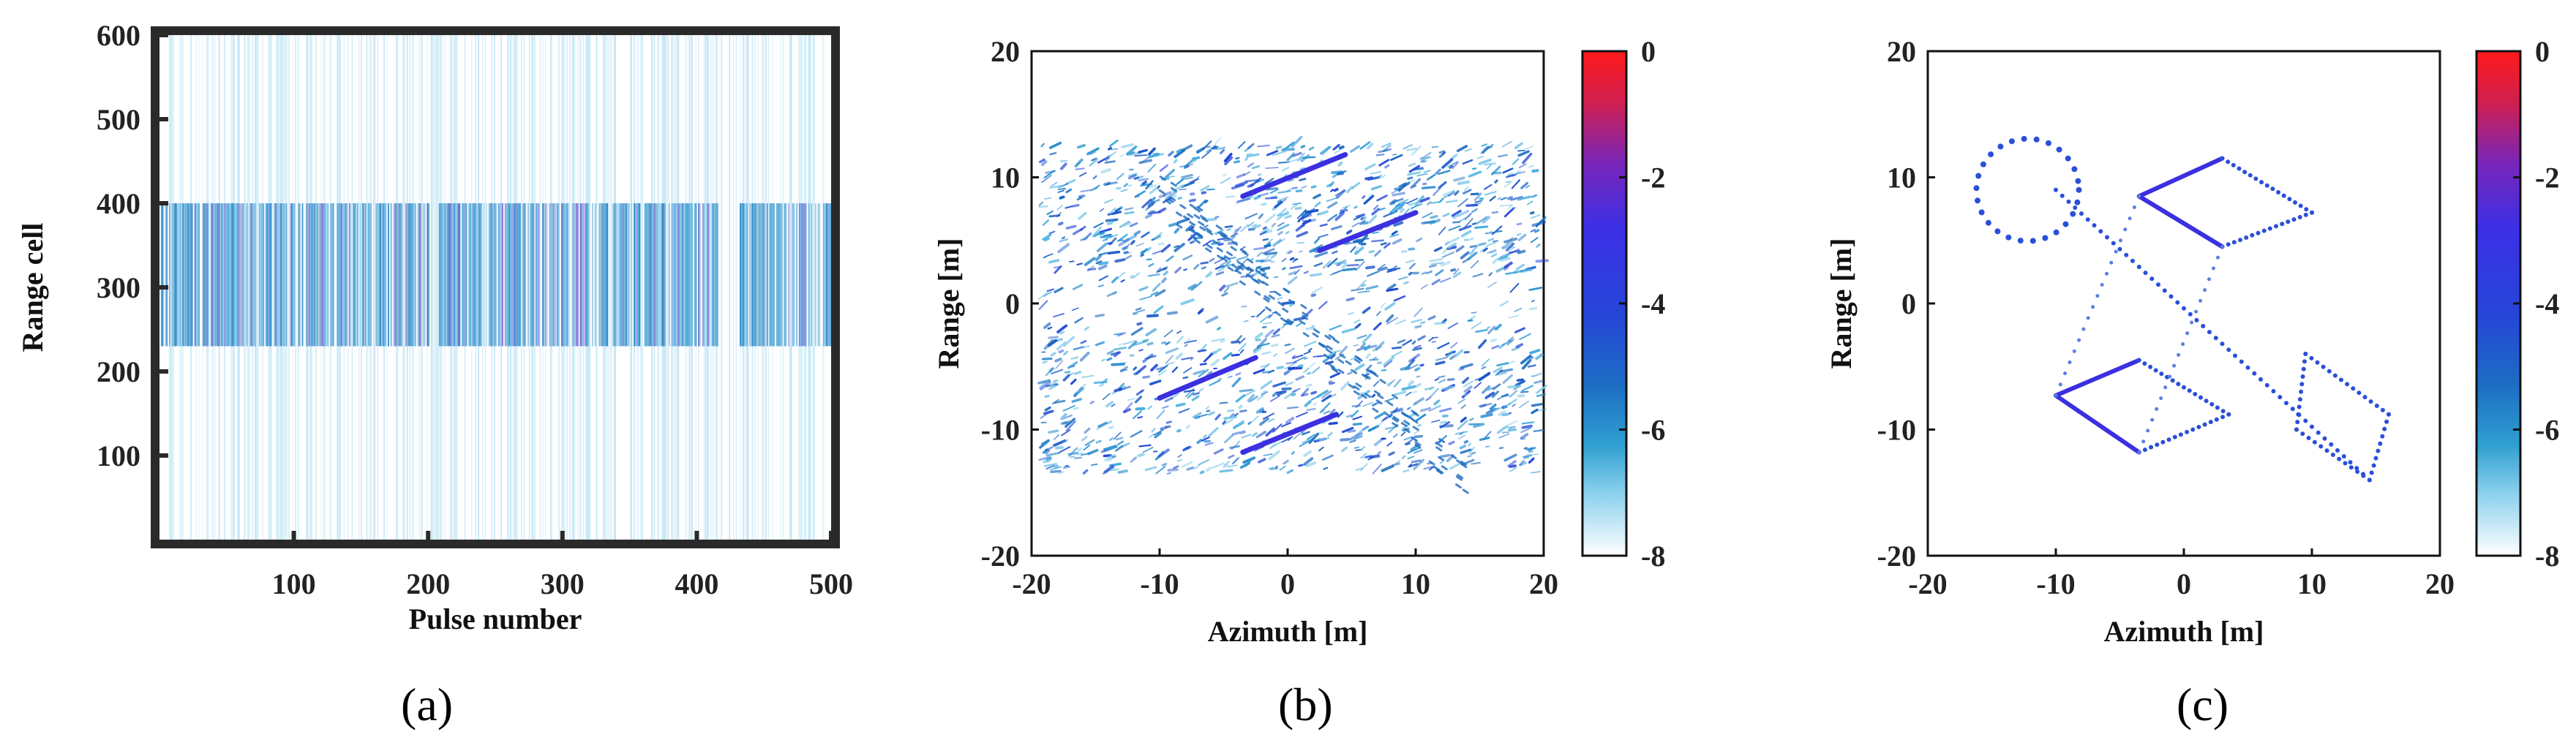 This screenshot has height=748, width=2576. What do you see at coordinates (2059, 149) in the screenshot?
I see `loop-dot` at bounding box center [2059, 149].